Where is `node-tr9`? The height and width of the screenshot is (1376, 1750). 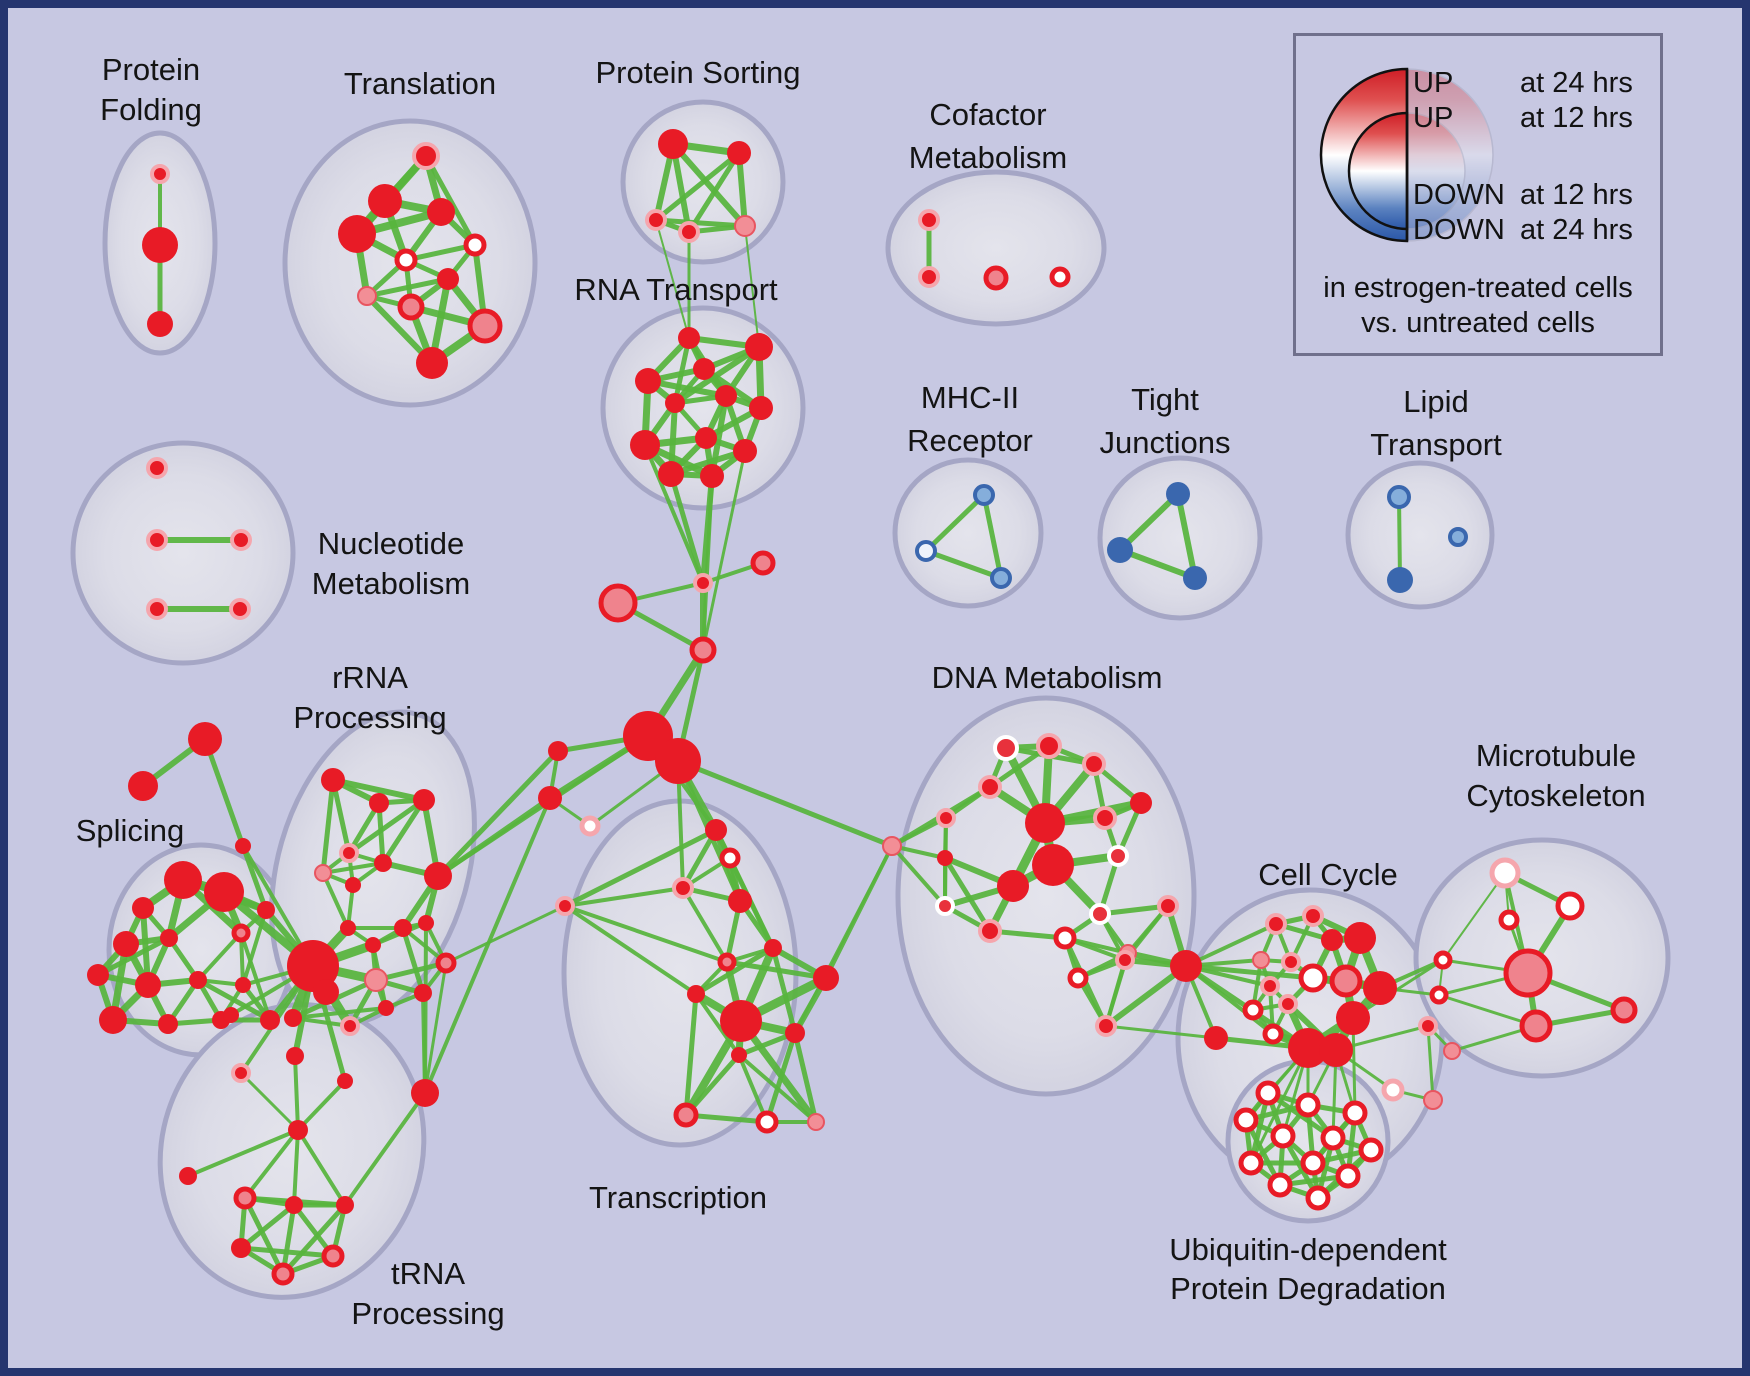 node-tr9 is located at coordinates (696, 994).